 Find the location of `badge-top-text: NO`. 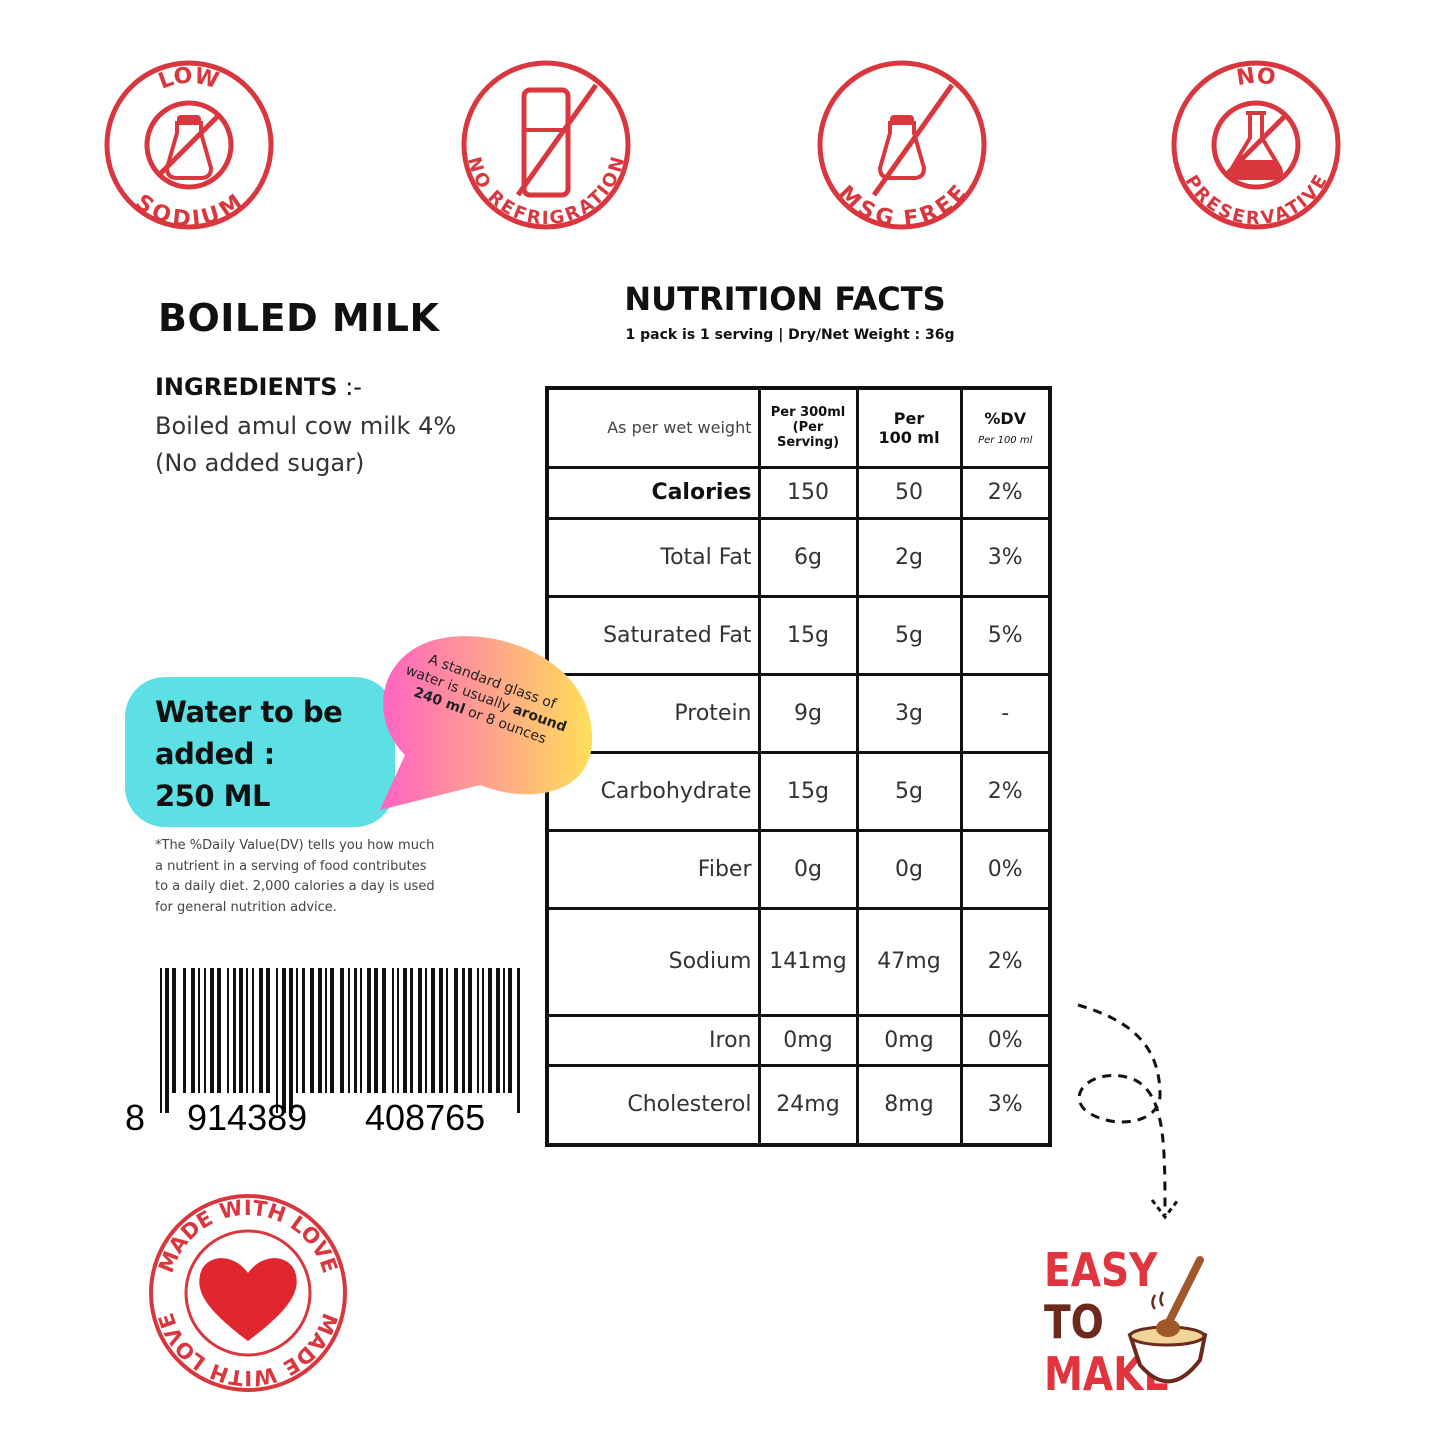

badge-top-text: NO is located at coordinates (1256, 78).